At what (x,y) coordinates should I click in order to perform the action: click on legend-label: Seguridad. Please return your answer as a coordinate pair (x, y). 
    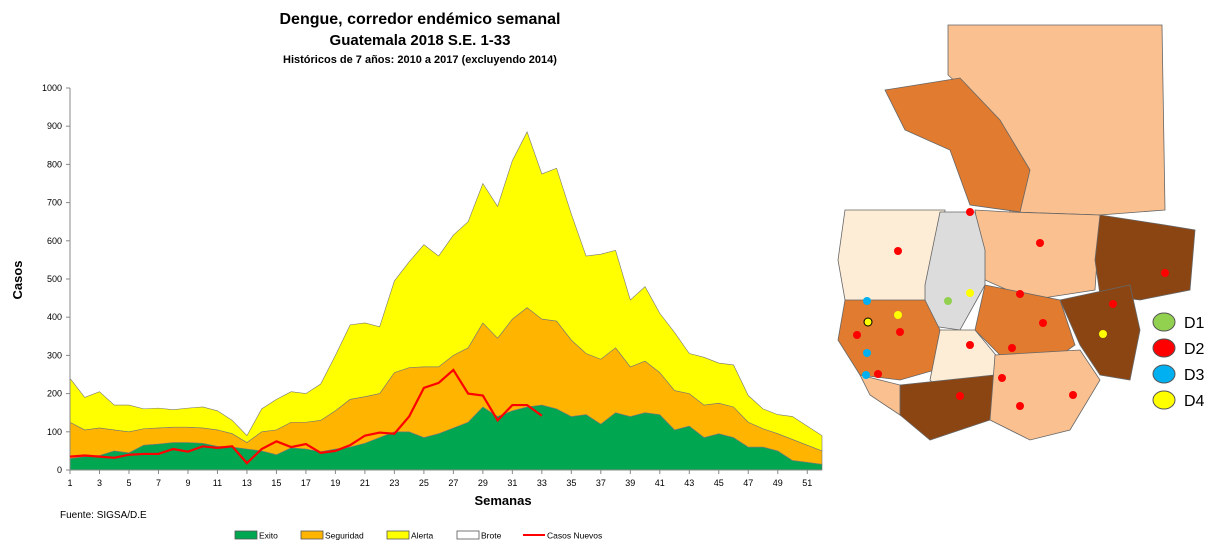
    Looking at the image, I should click on (344, 536).